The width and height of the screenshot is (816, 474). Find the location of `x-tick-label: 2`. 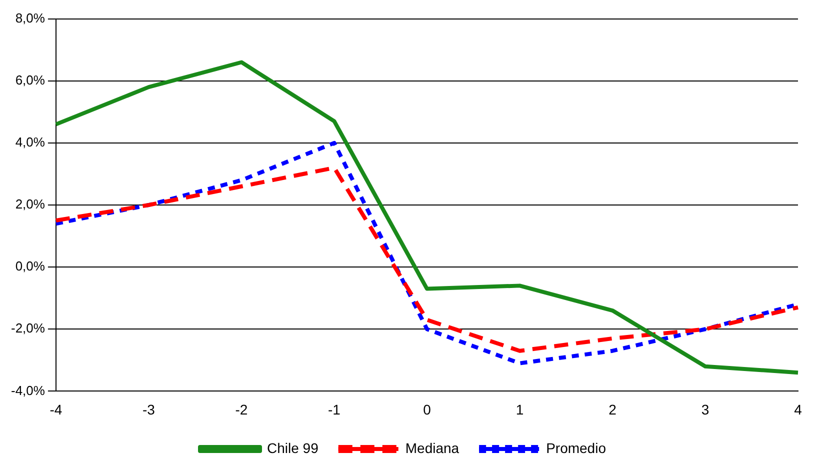

x-tick-label: 2 is located at coordinates (612, 409).